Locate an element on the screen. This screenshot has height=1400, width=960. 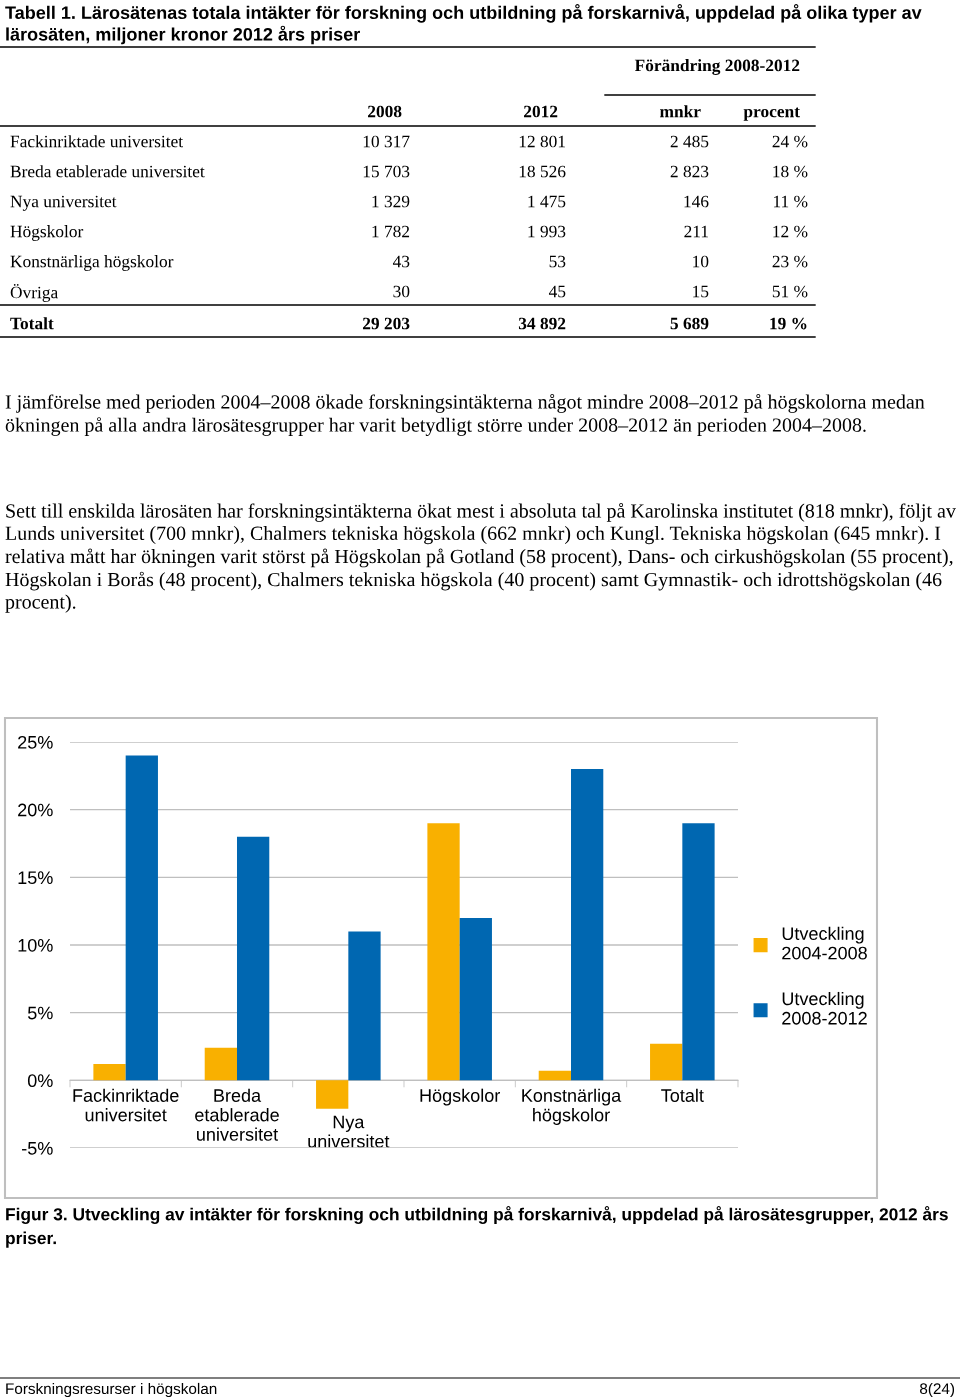
y-tick-label: 20% is located at coordinates (35, 810).